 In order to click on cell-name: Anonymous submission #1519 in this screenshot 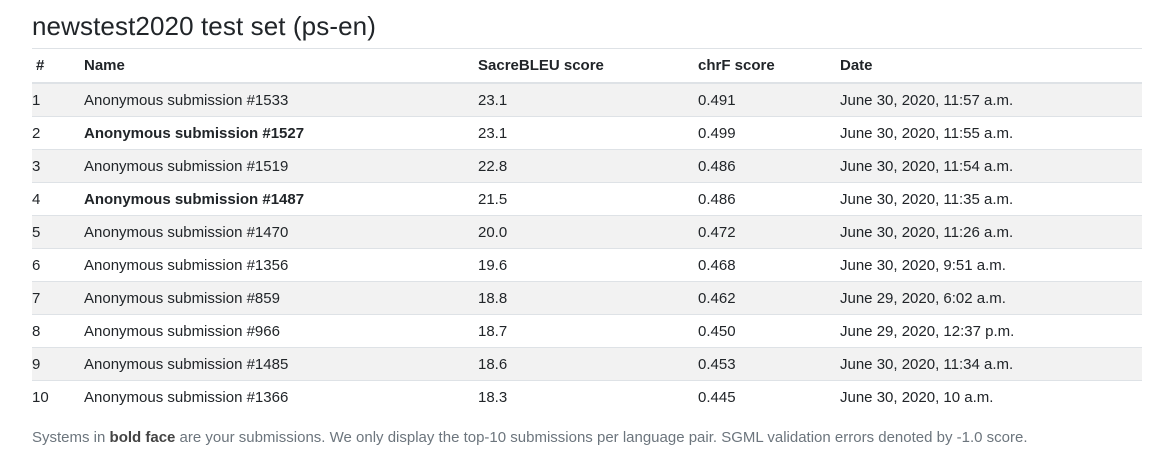, I will do `click(281, 166)`.